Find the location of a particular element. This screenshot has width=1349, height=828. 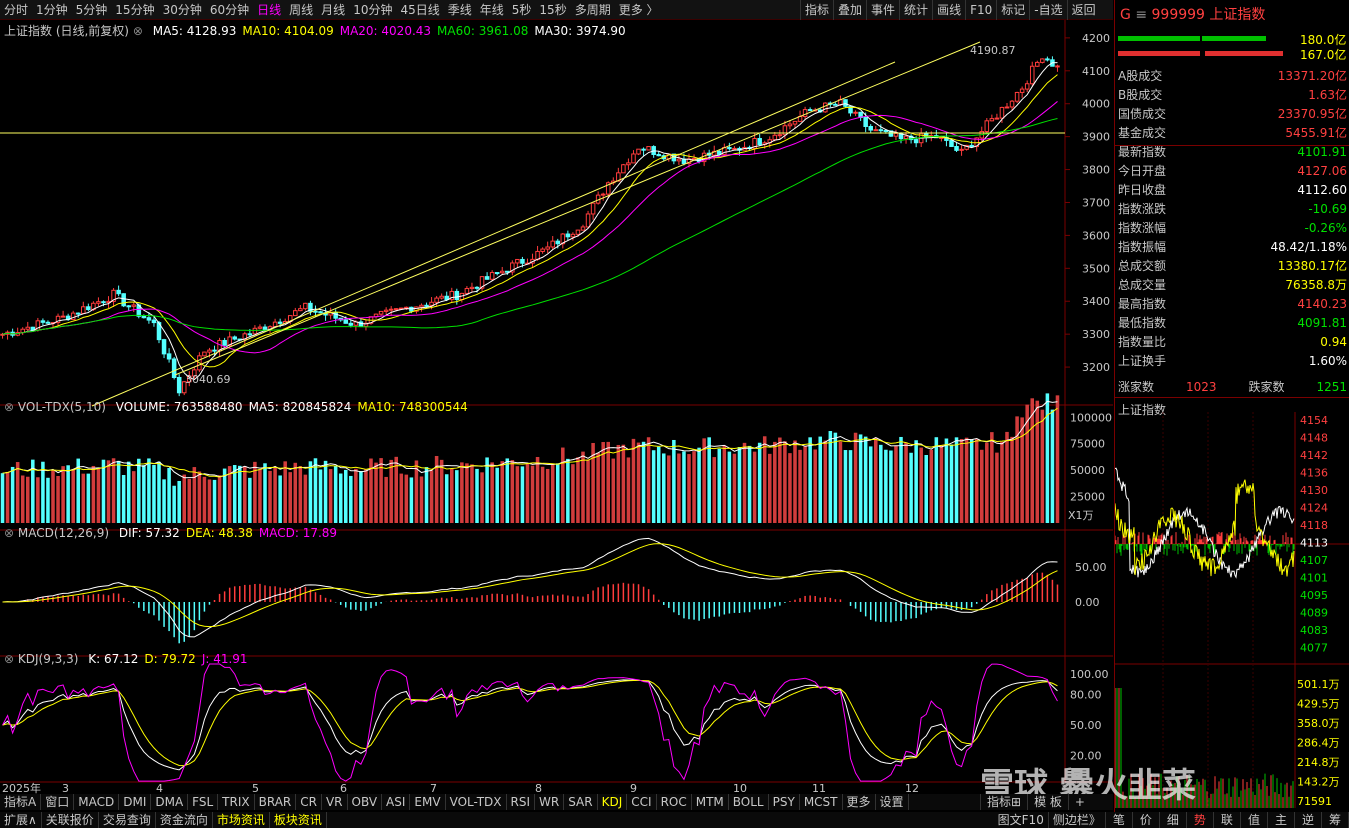

indicator-tab: RSI is located at coordinates (521, 802).